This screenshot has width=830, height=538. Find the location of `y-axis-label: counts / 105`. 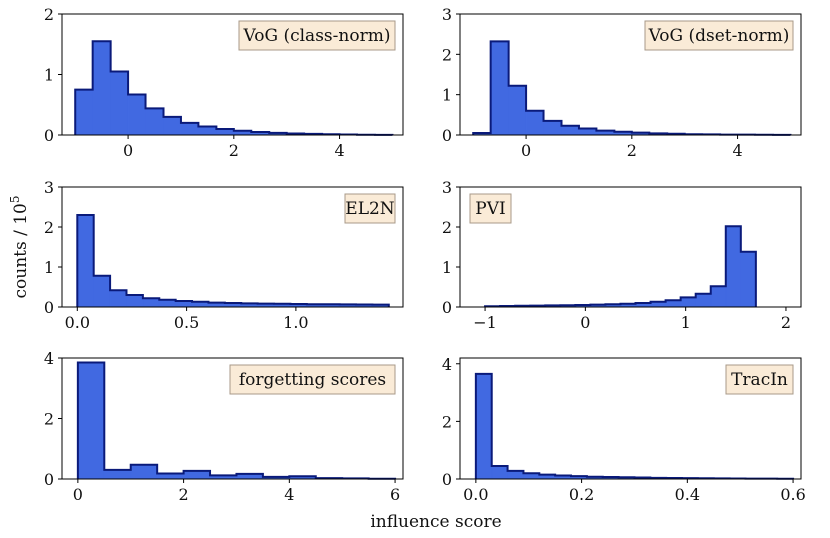

y-axis-label: counts / 105 is located at coordinates (19, 246).